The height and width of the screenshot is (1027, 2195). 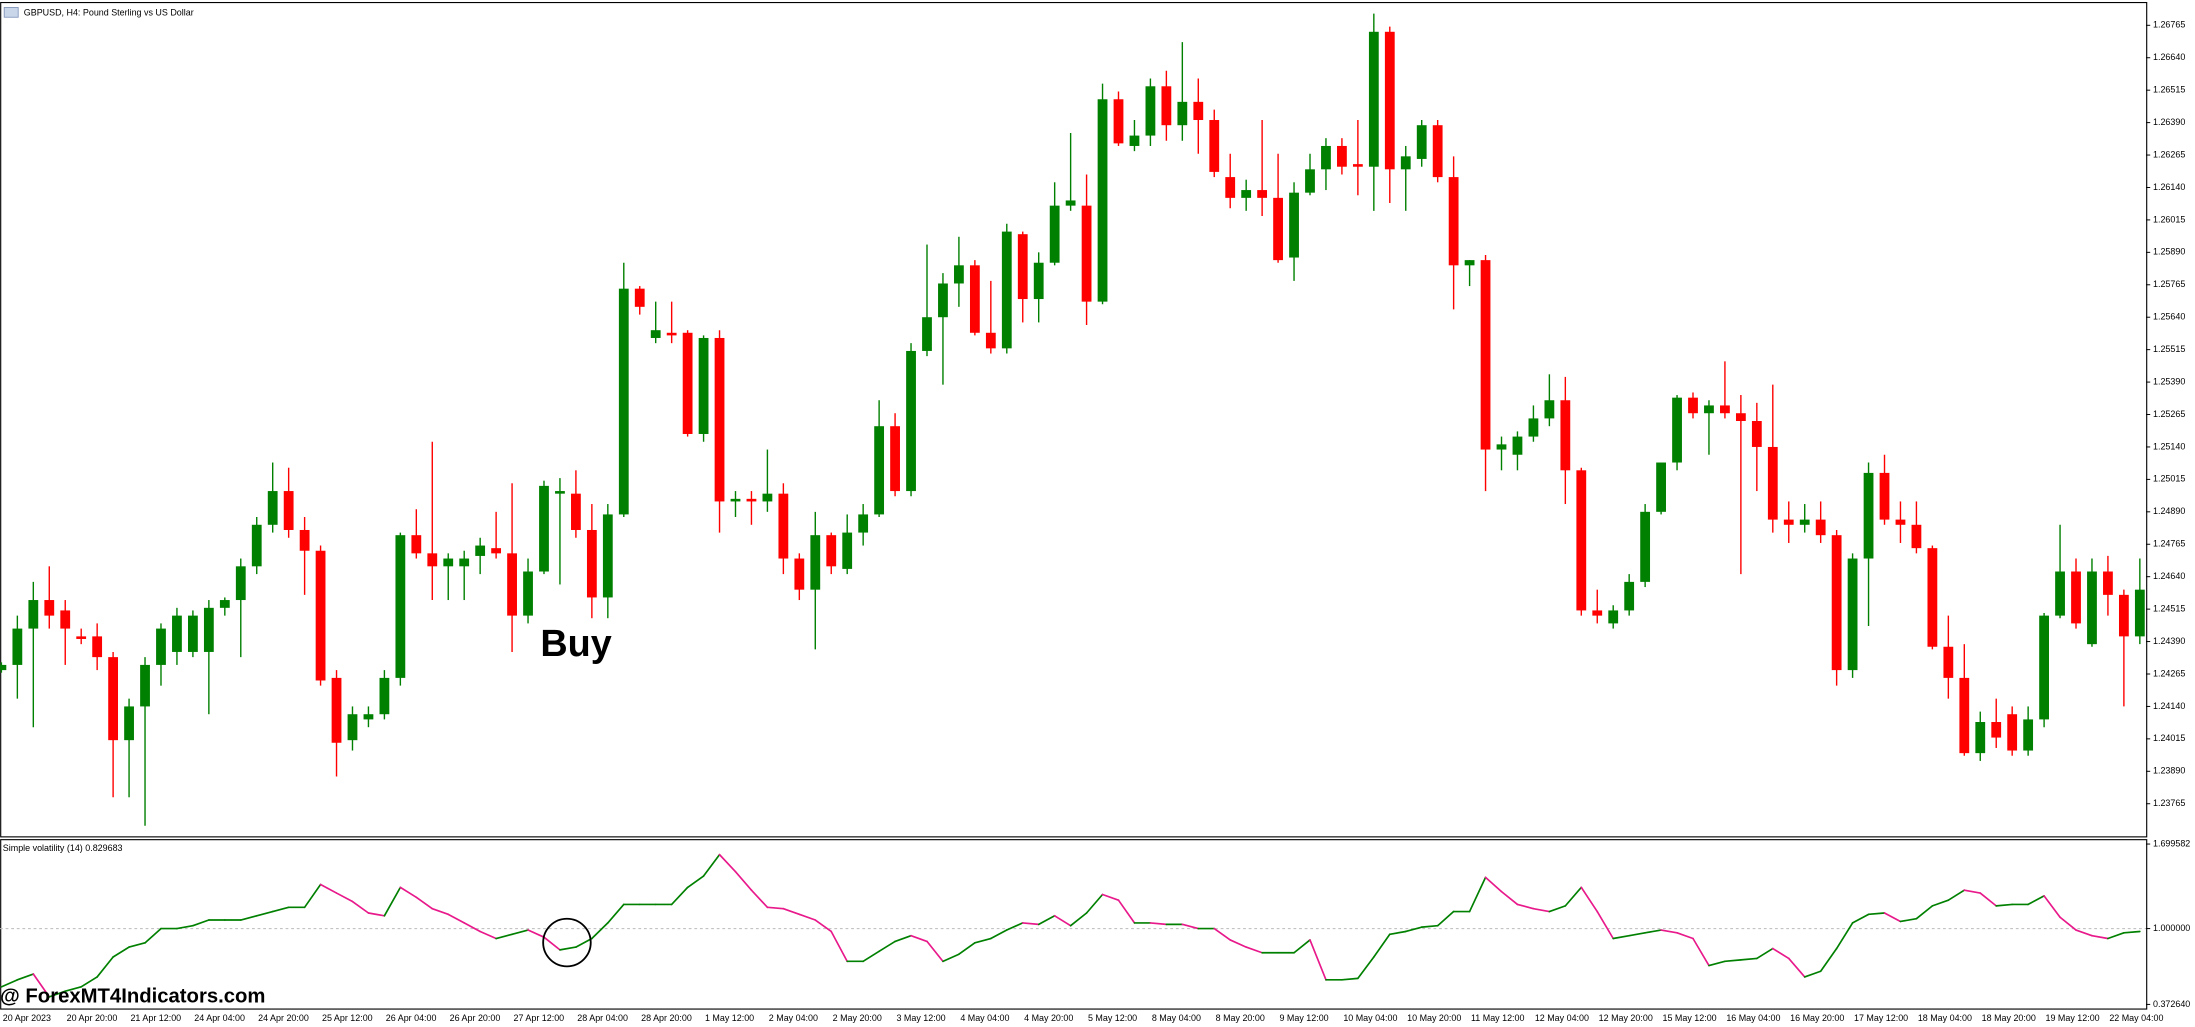 I want to click on y-tick-label: 1.25390, so click(x=2169, y=381).